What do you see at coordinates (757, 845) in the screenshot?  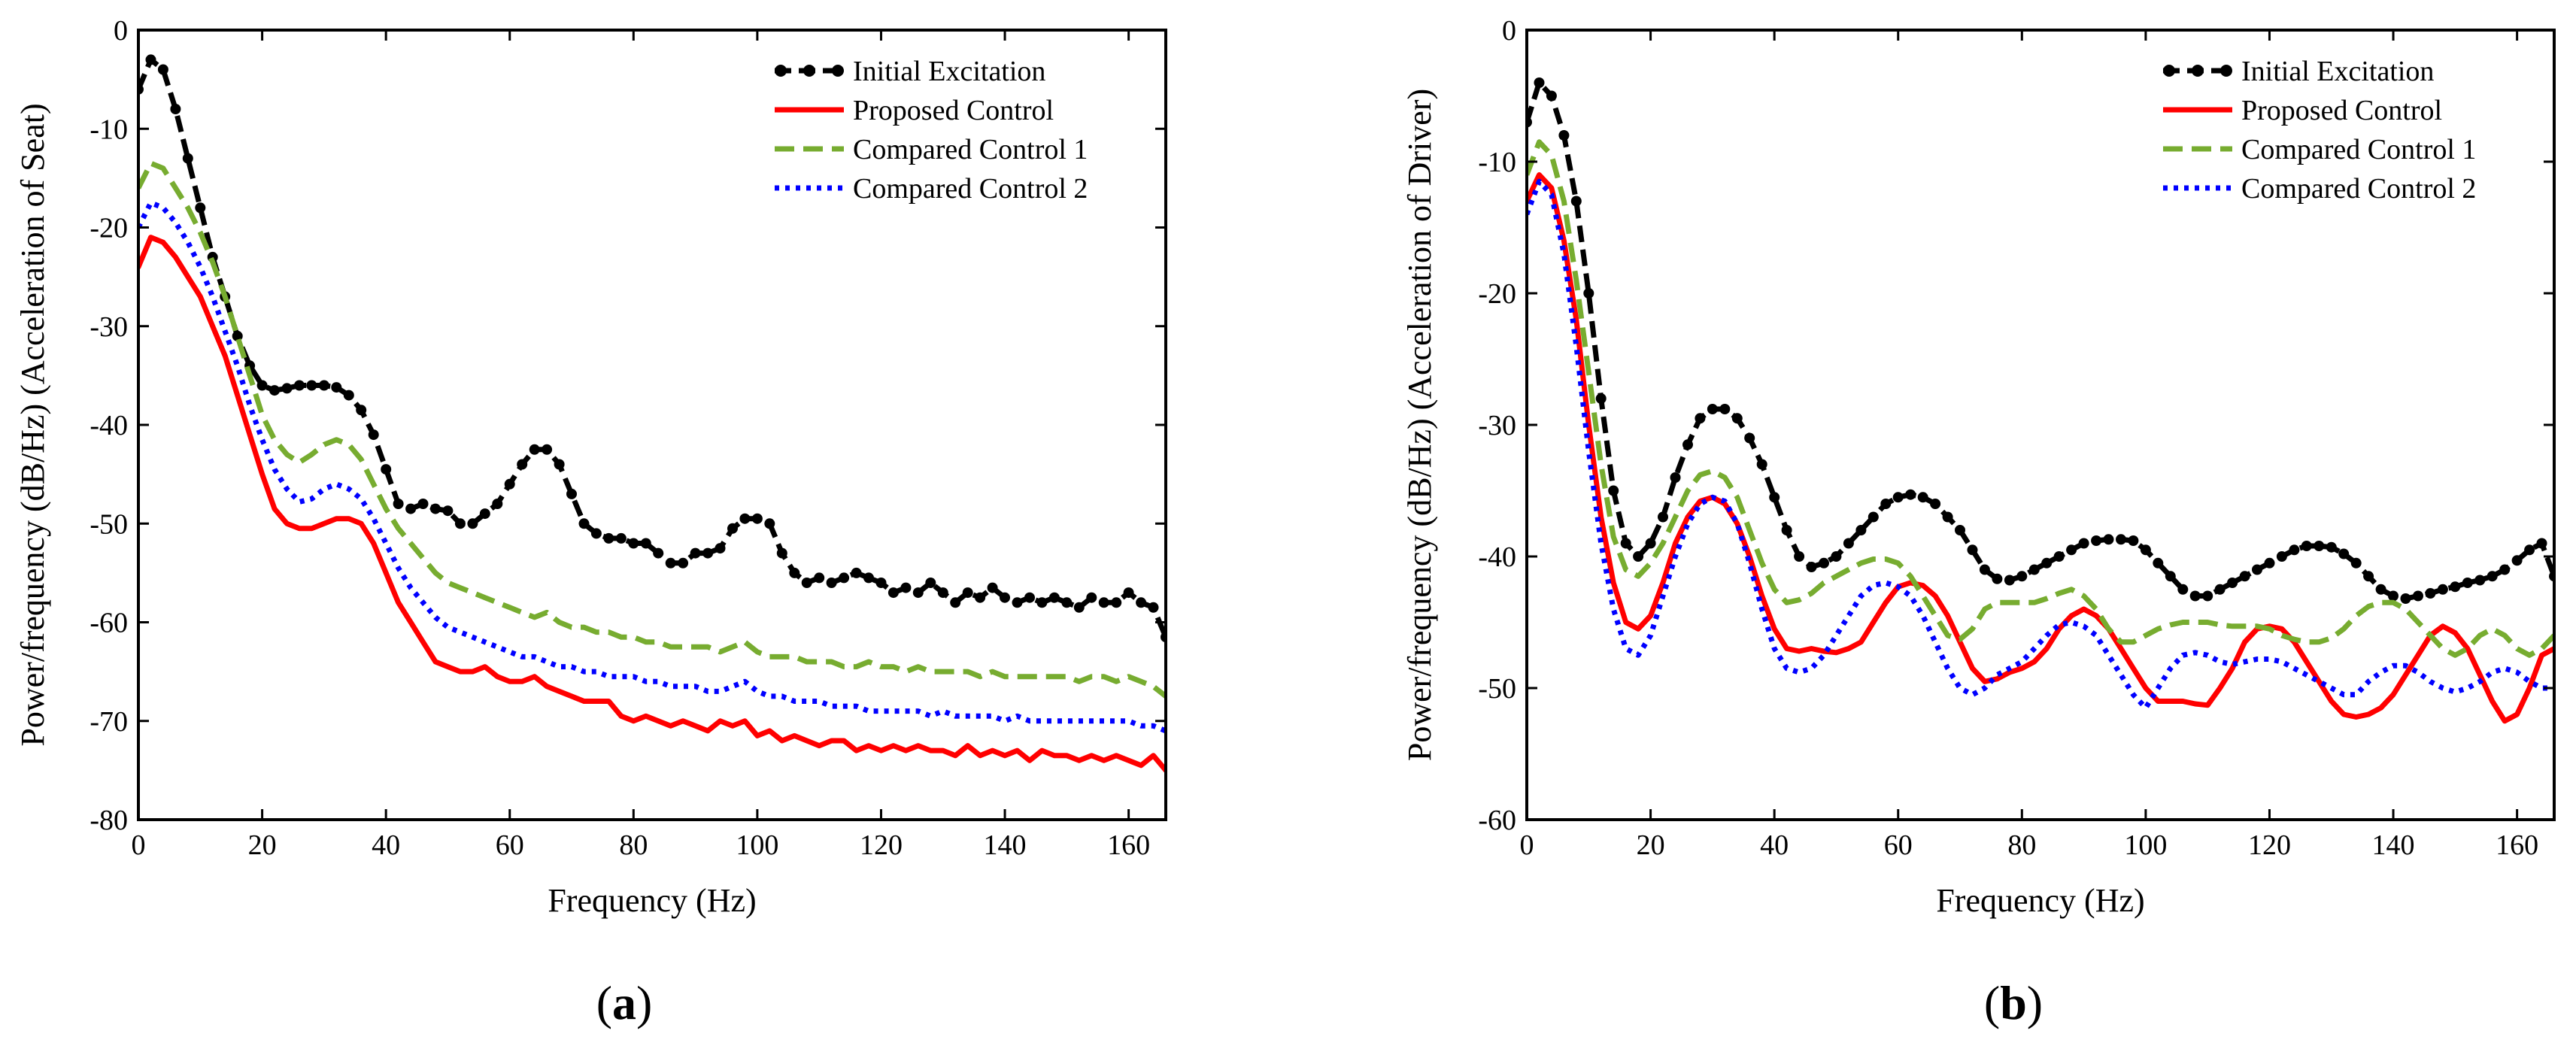 I see `x-tick-label-a-5: 100` at bounding box center [757, 845].